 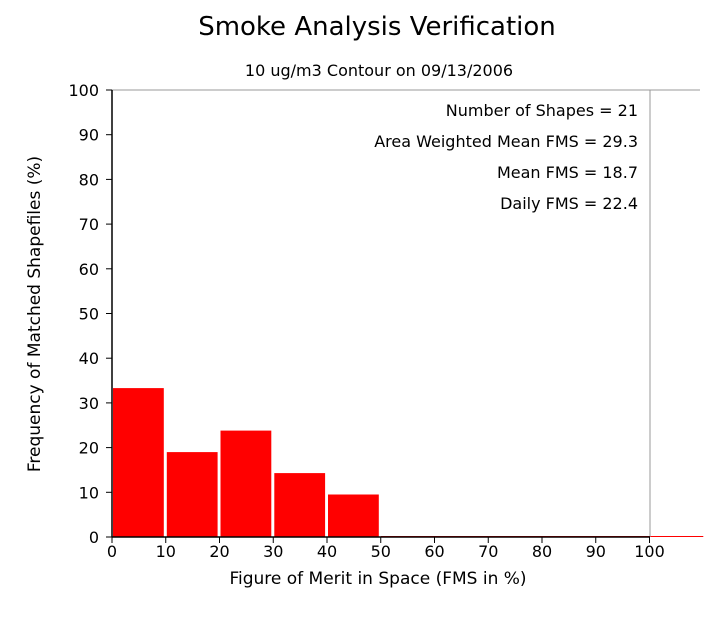 I want to click on annotation-1: Number of Shapes = 21, so click(x=542, y=110).